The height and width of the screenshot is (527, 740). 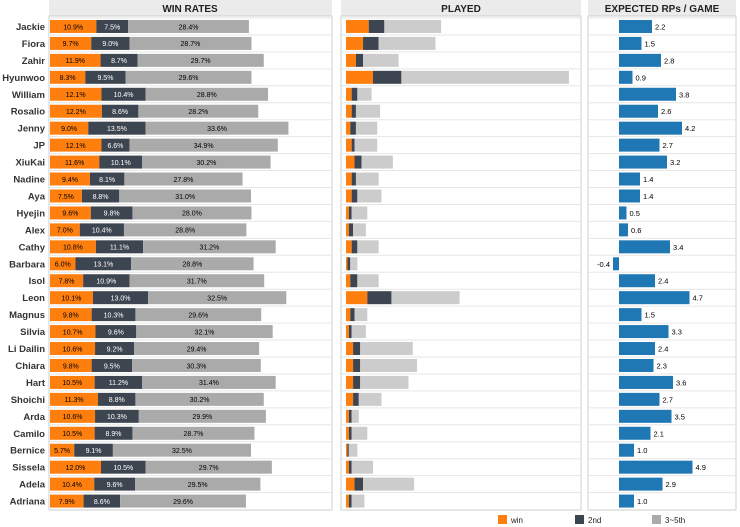 What do you see at coordinates (27, 451) in the screenshot?
I see `category-label: Bernice` at bounding box center [27, 451].